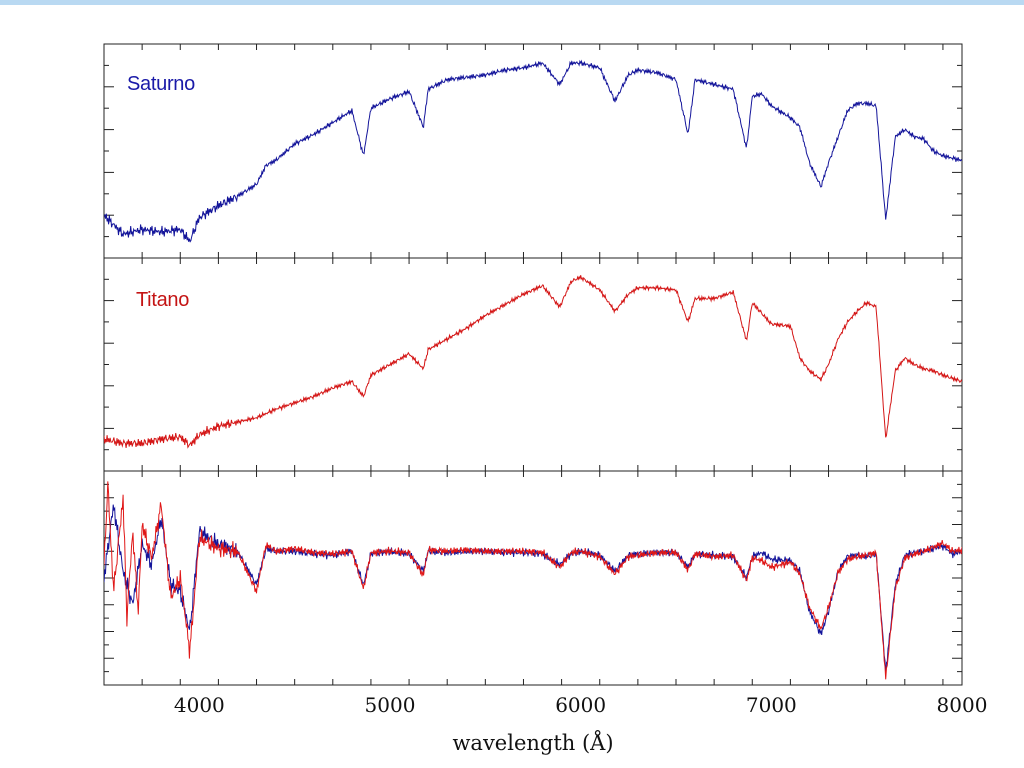 Image resolution: width=1024 pixels, height=768 pixels. I want to click on x-tick-labels: 4000 5000 6000 7000 8000, so click(581, 705).